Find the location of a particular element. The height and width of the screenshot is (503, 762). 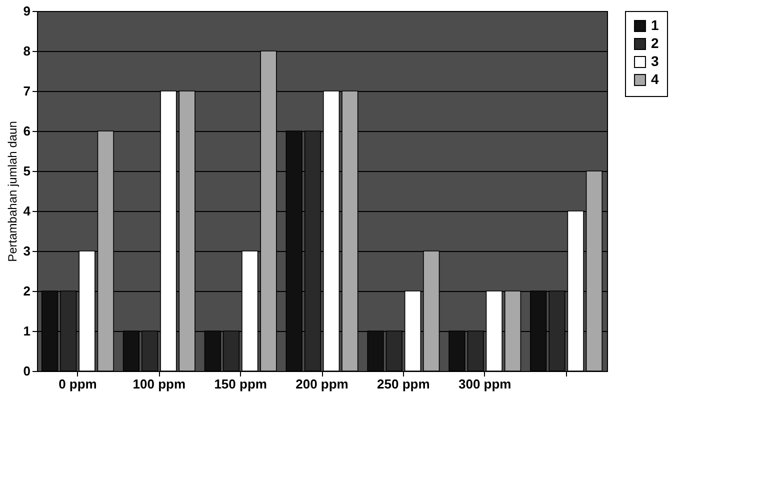

y-tick-label: 8 is located at coordinates (26, 51).